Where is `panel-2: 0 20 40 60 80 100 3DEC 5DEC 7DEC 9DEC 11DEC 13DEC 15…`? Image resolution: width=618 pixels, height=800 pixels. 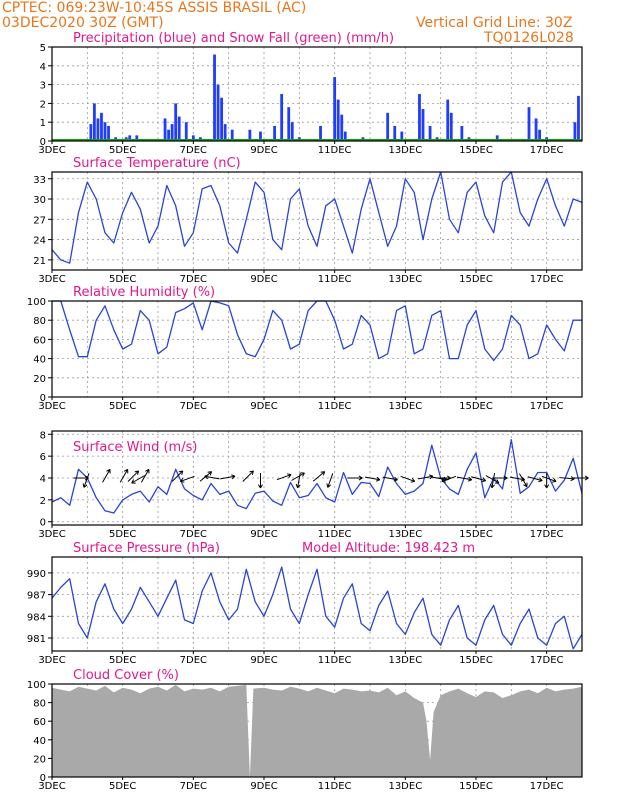 panel-2: 0 20 40 60 80 100 3DEC 5DEC 7DEC 9DEC 11DEC 13DEC 15… is located at coordinates (305, 348).